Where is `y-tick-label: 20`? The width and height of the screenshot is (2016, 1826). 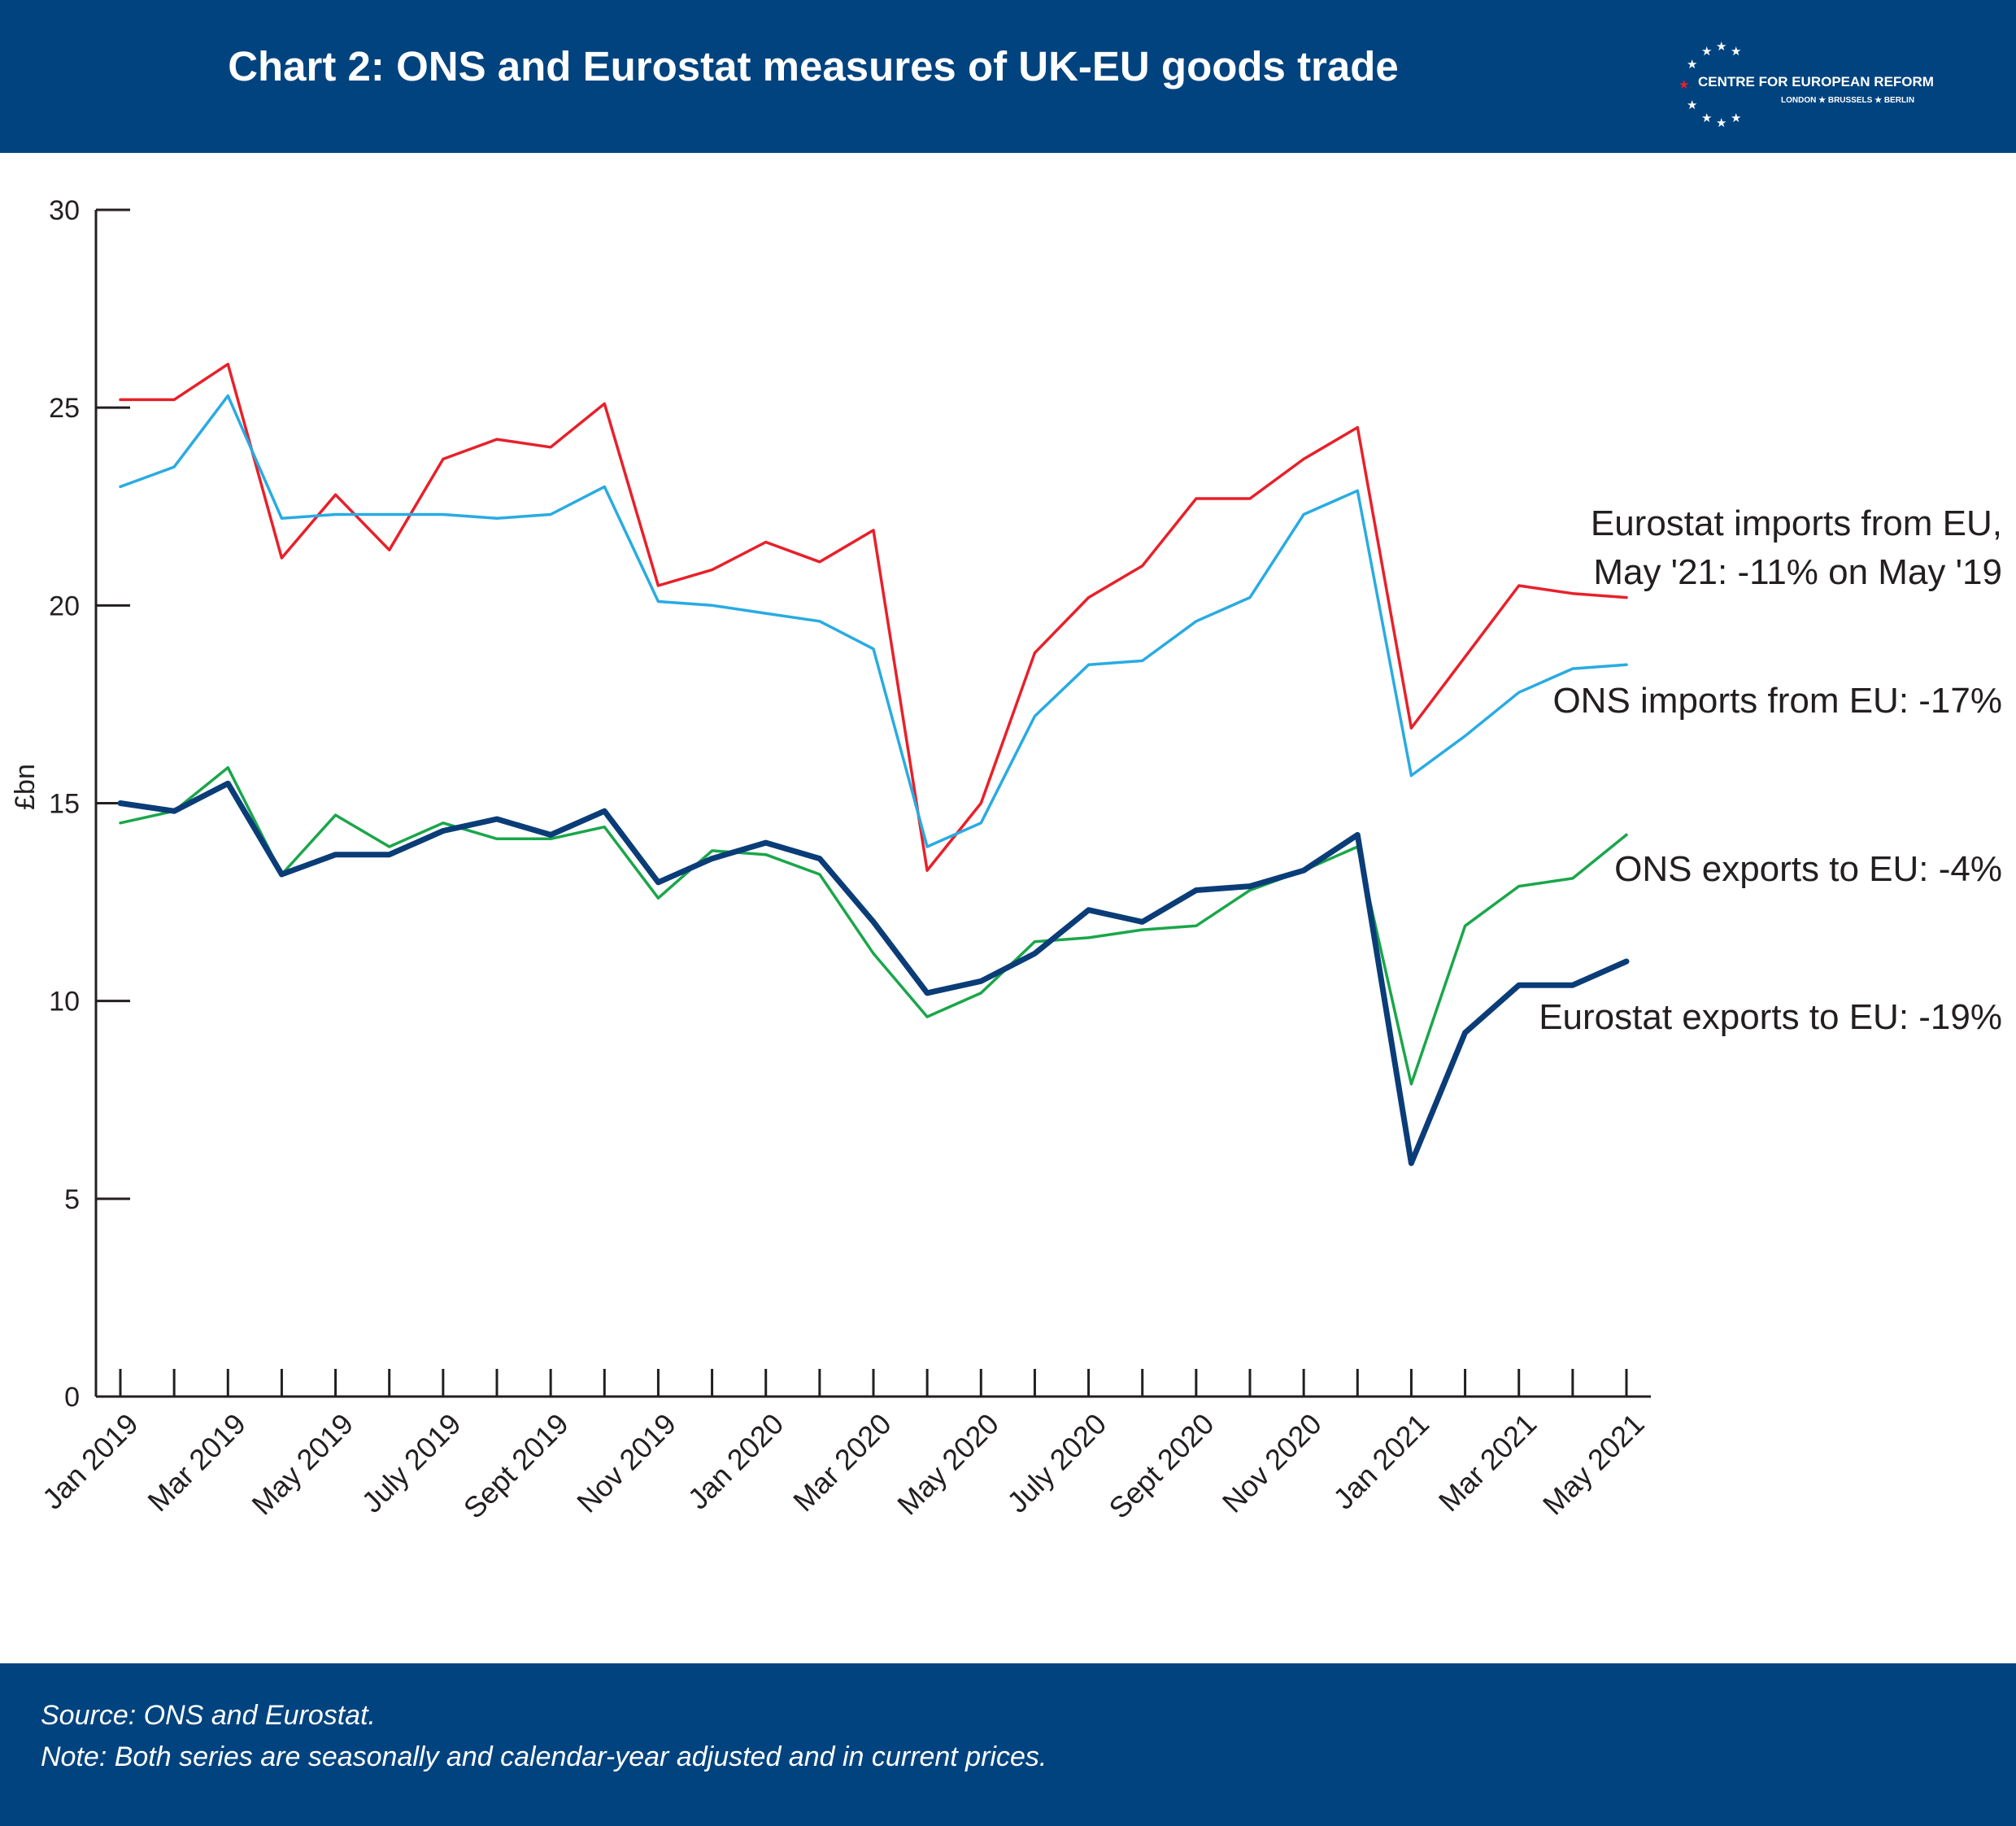 y-tick-label: 20 is located at coordinates (64, 606).